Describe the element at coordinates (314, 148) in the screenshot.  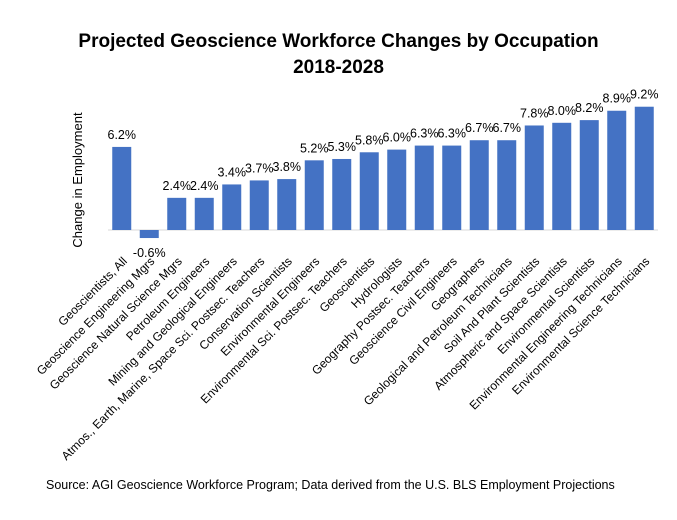
I see `data-label: 5.2%` at that location.